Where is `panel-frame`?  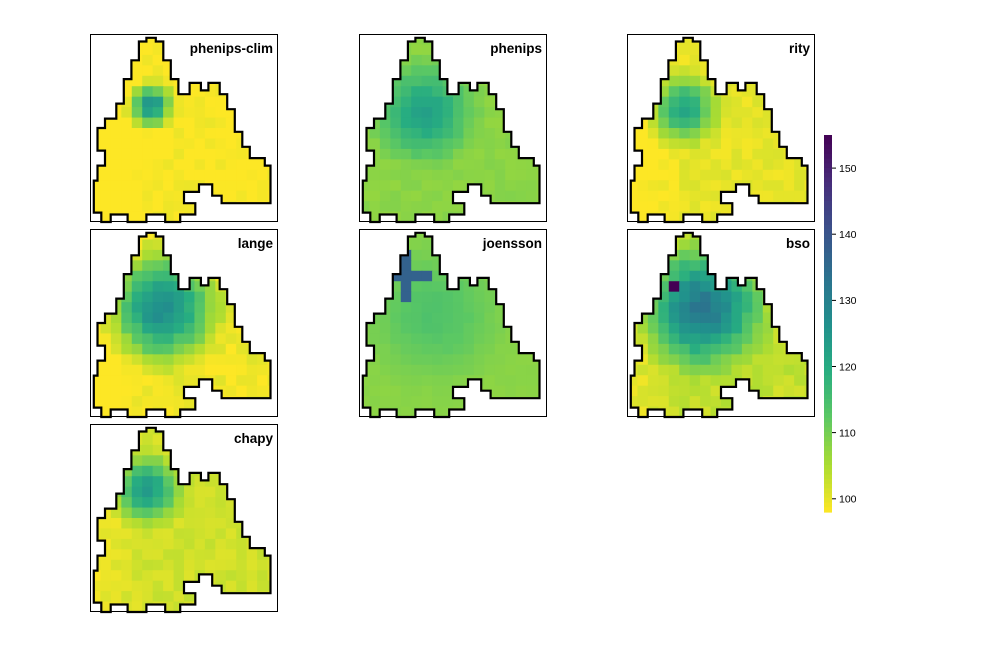 panel-frame is located at coordinates (453, 128).